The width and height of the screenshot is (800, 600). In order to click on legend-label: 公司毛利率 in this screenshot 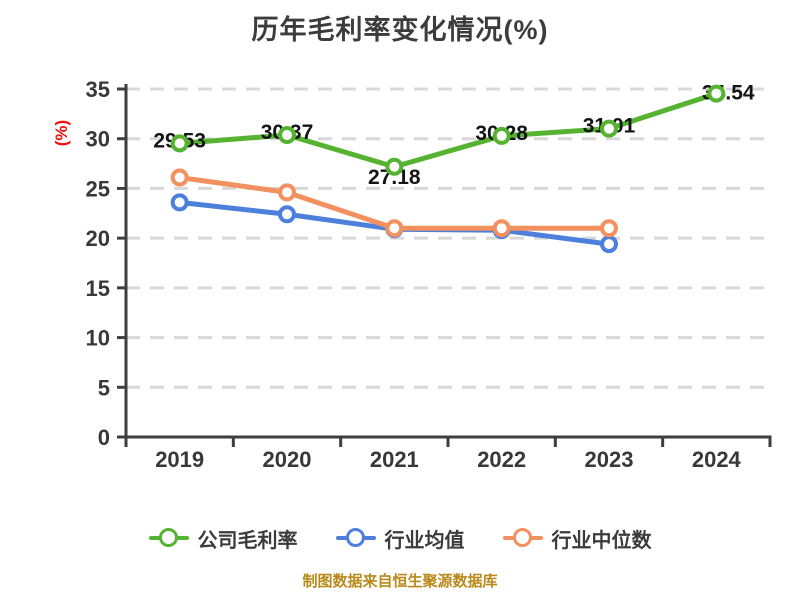, I will do `click(247, 540)`.